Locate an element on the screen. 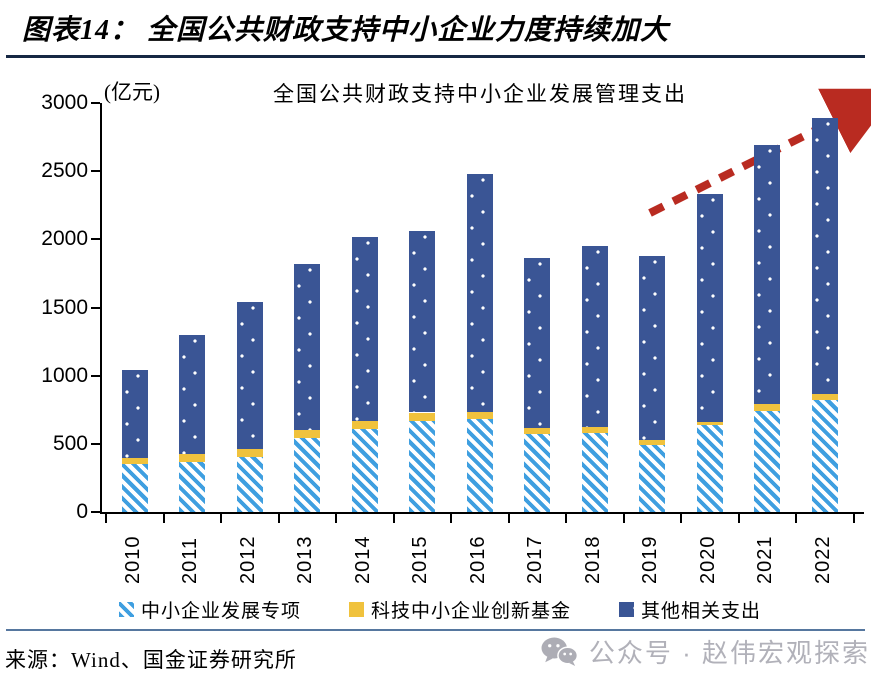 The image size is (871, 674). legend-item: 科技中小企业创新基金 is located at coordinates (459, 609).